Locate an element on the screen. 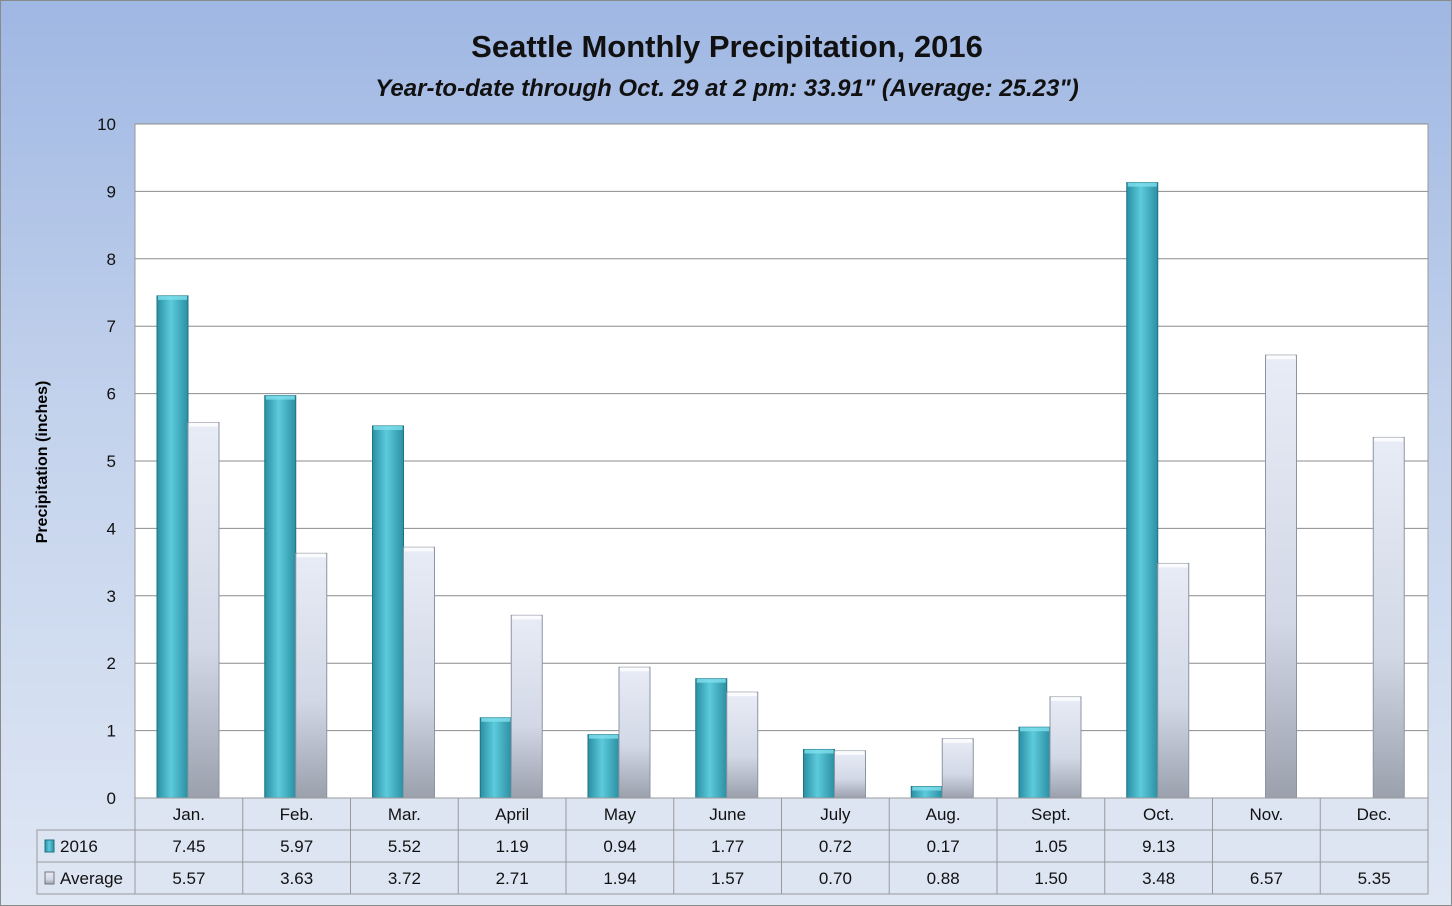  data-label: 1.77 is located at coordinates (727, 846).